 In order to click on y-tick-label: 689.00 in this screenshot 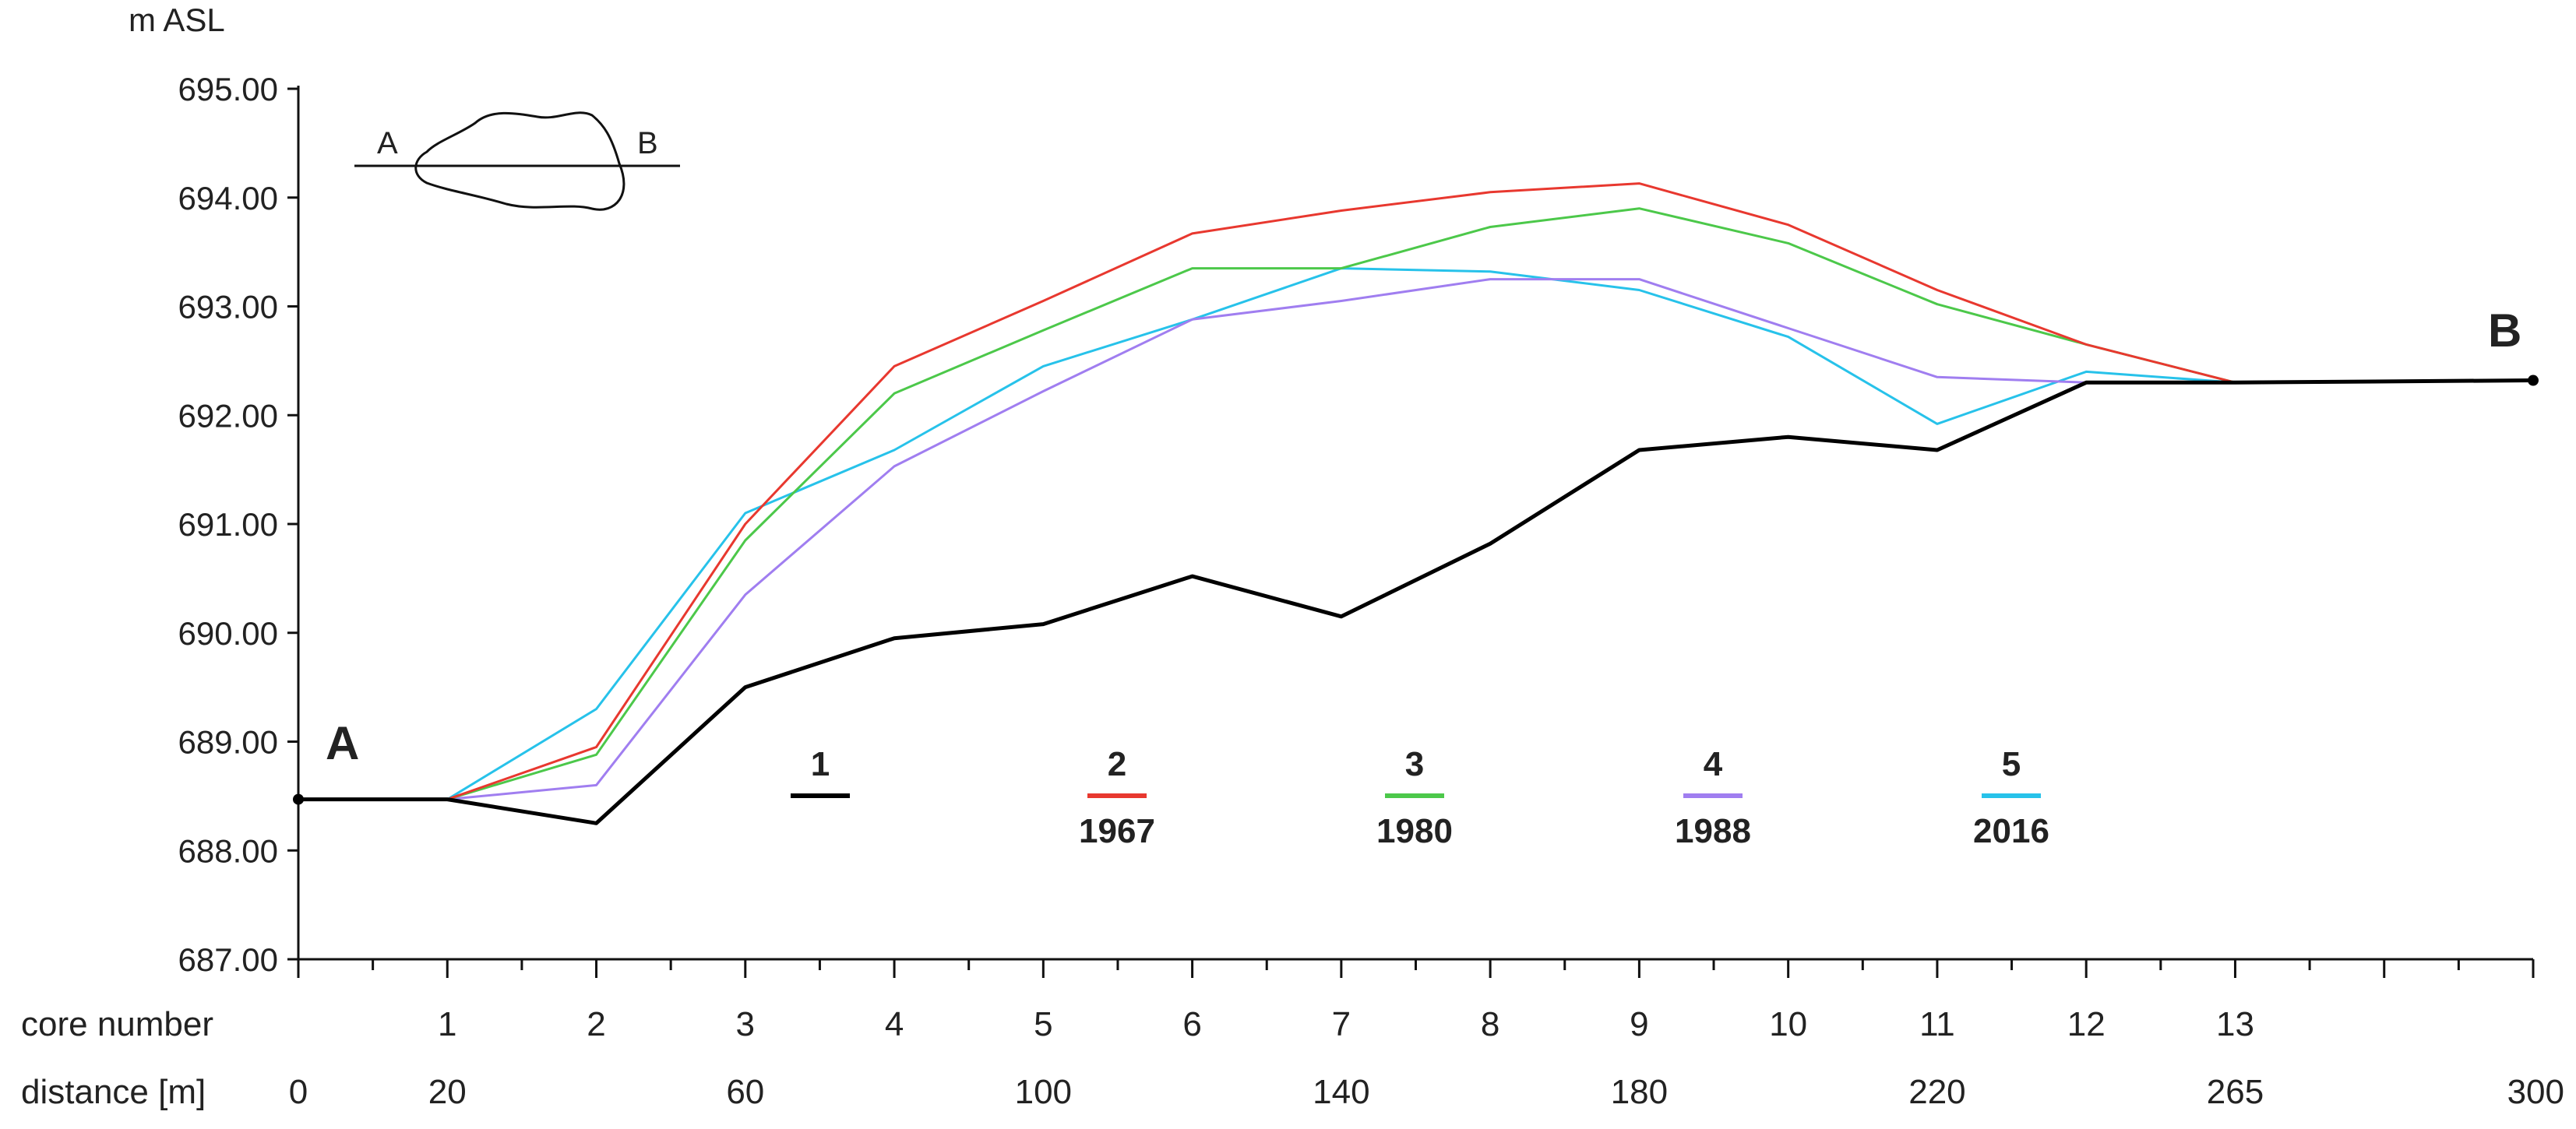, I will do `click(228, 742)`.